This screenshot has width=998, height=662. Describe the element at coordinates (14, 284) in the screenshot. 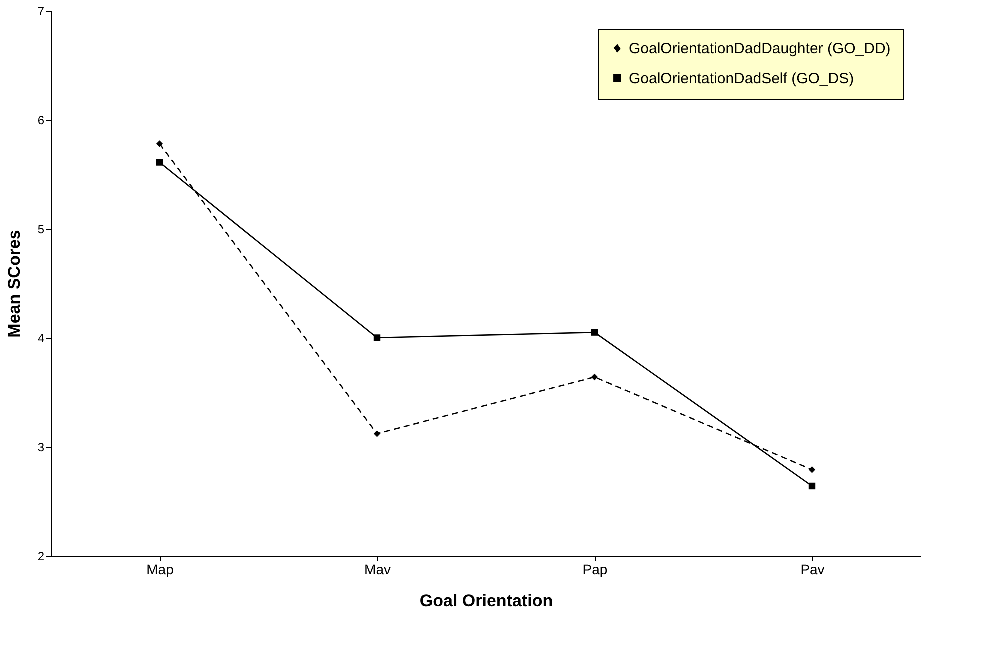

I see `y-axis-title: Mean SCores` at that location.